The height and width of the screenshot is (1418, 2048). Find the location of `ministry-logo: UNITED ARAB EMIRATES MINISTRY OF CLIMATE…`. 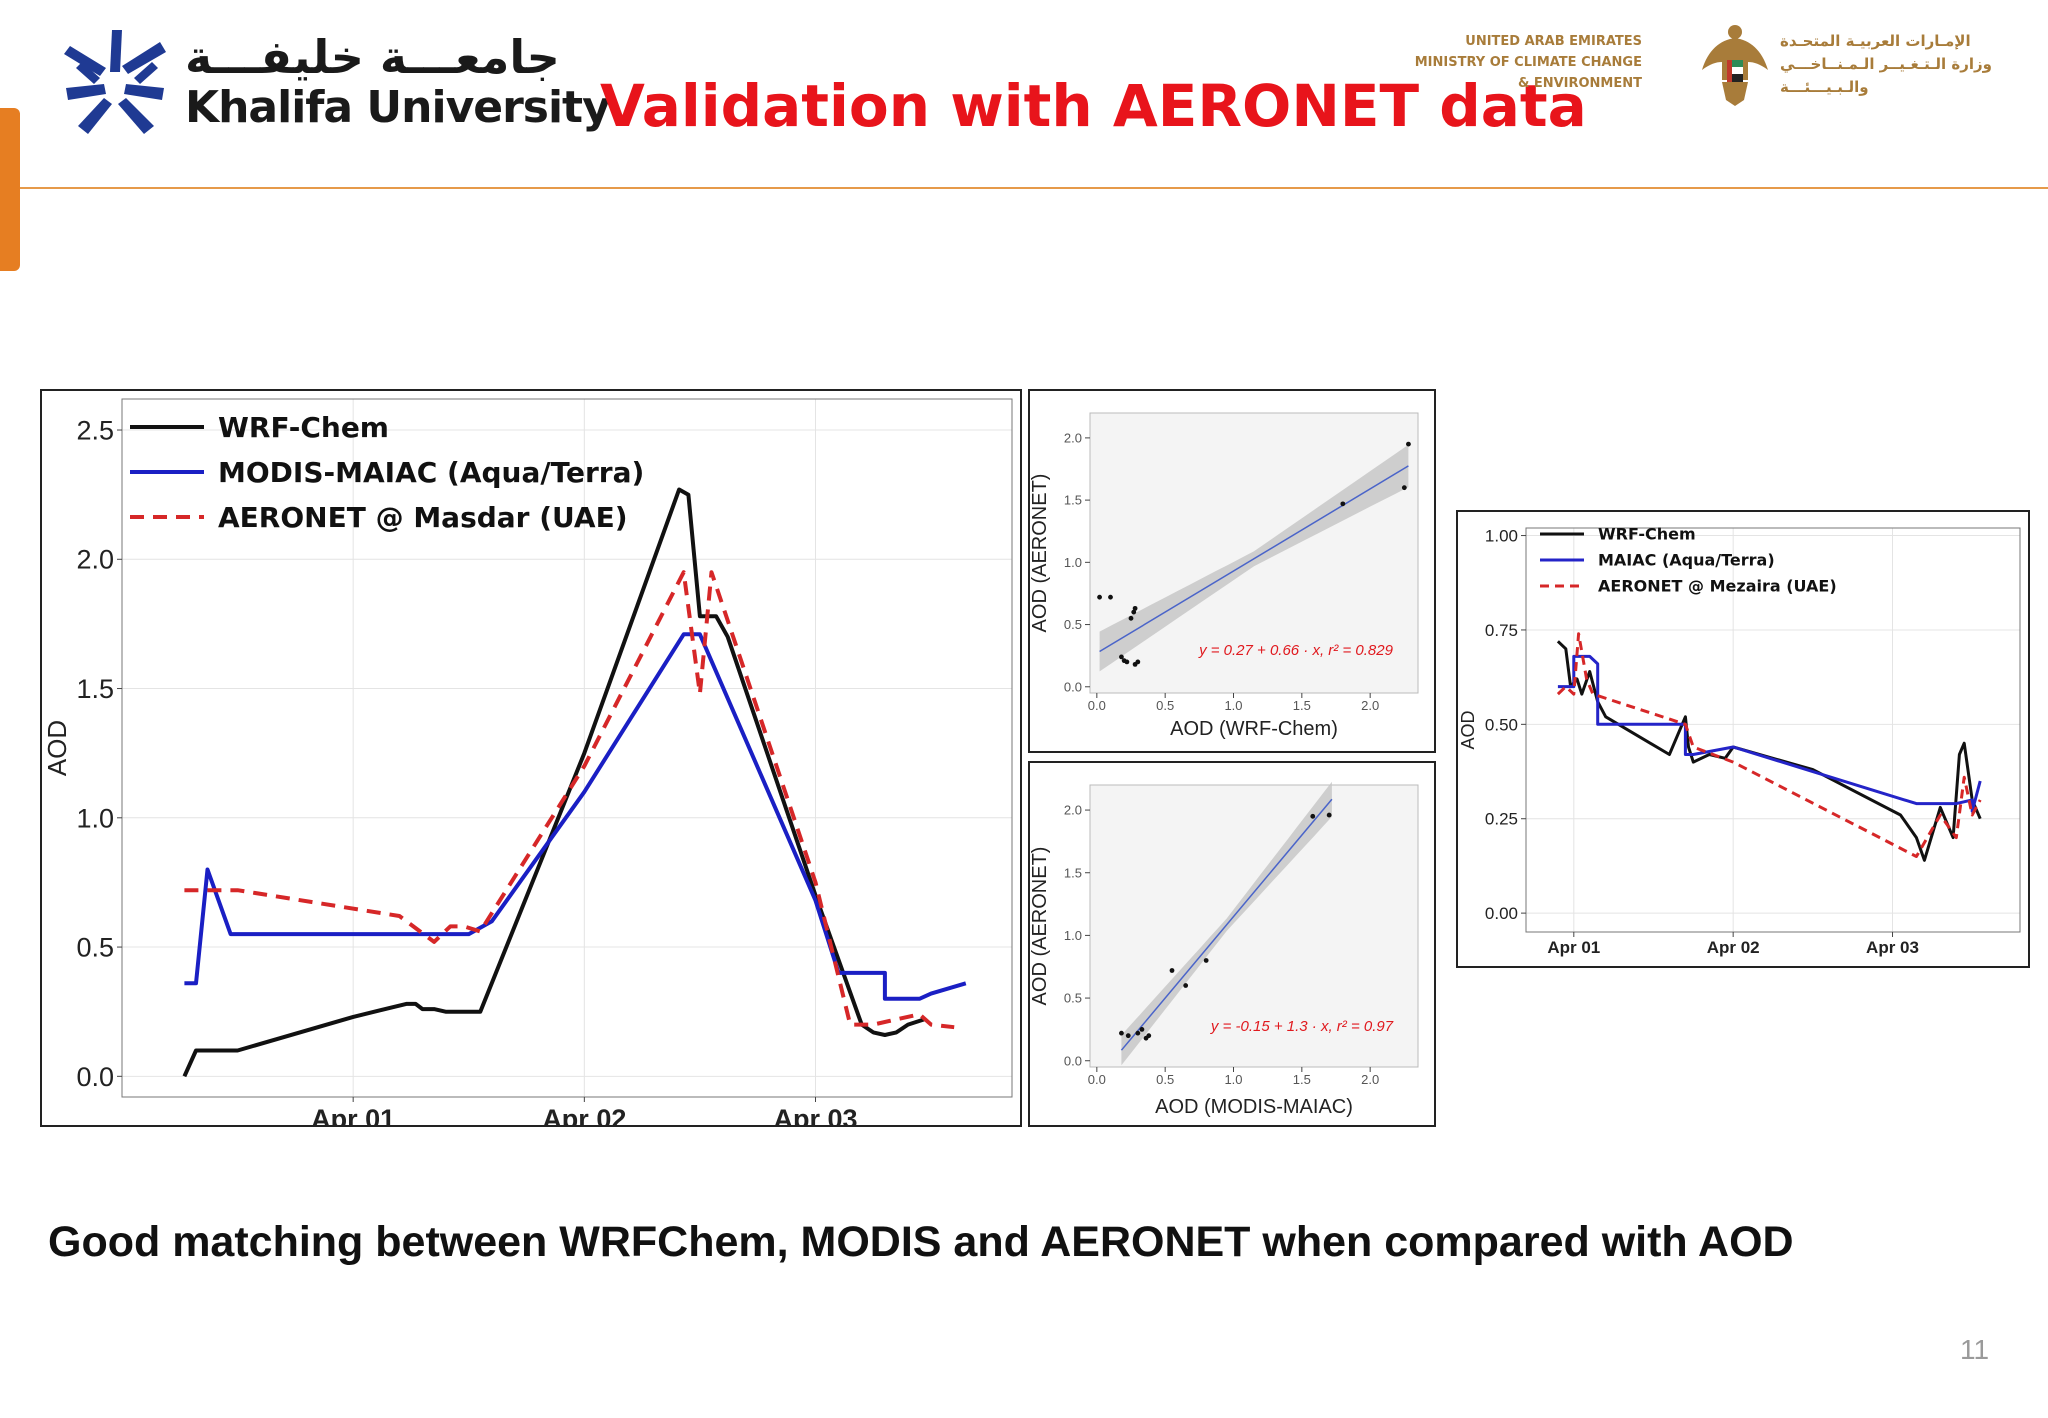

ministry-logo: UNITED ARAB EMIRATES MINISTRY OF CLIMATE… is located at coordinates (1712, 65).